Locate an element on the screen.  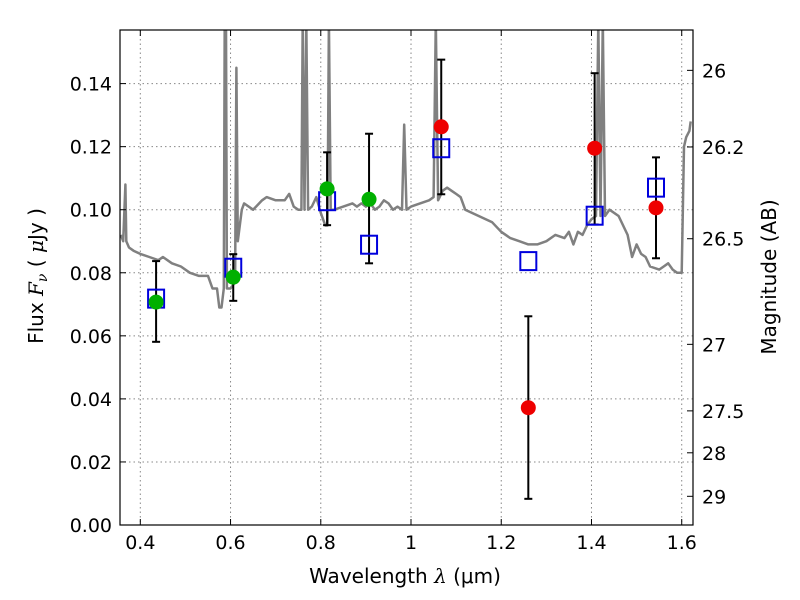
y-tick-label: 0.02 is located at coordinates (91, 463).